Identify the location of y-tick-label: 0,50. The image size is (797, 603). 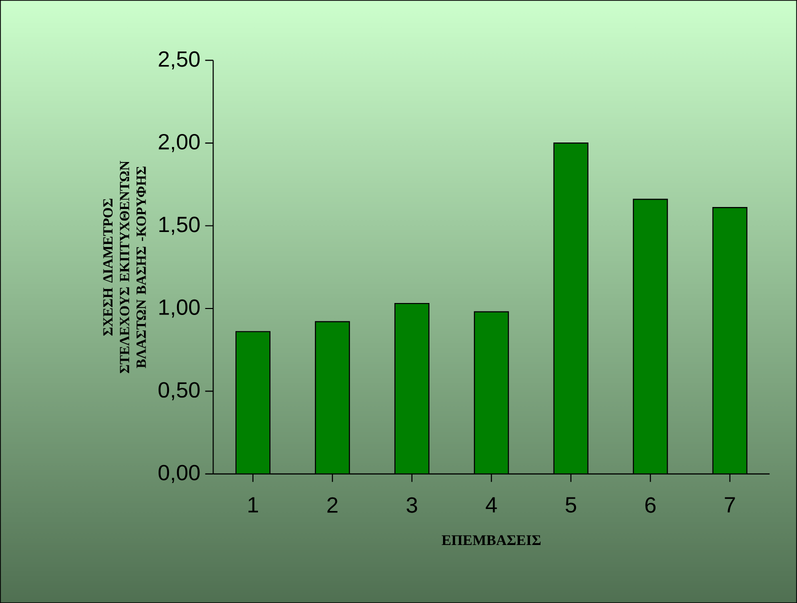
(179, 391).